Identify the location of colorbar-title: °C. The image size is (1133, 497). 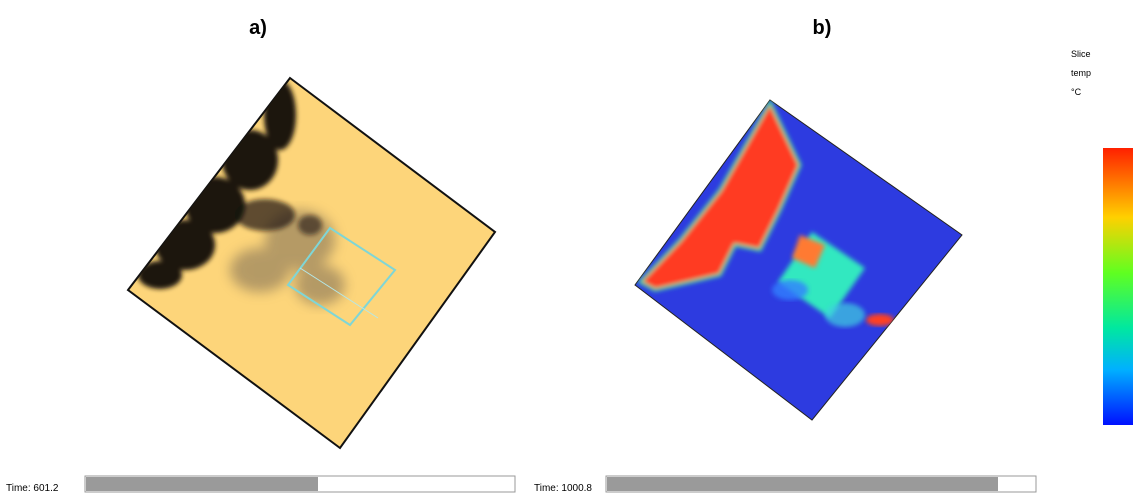
(1076, 92).